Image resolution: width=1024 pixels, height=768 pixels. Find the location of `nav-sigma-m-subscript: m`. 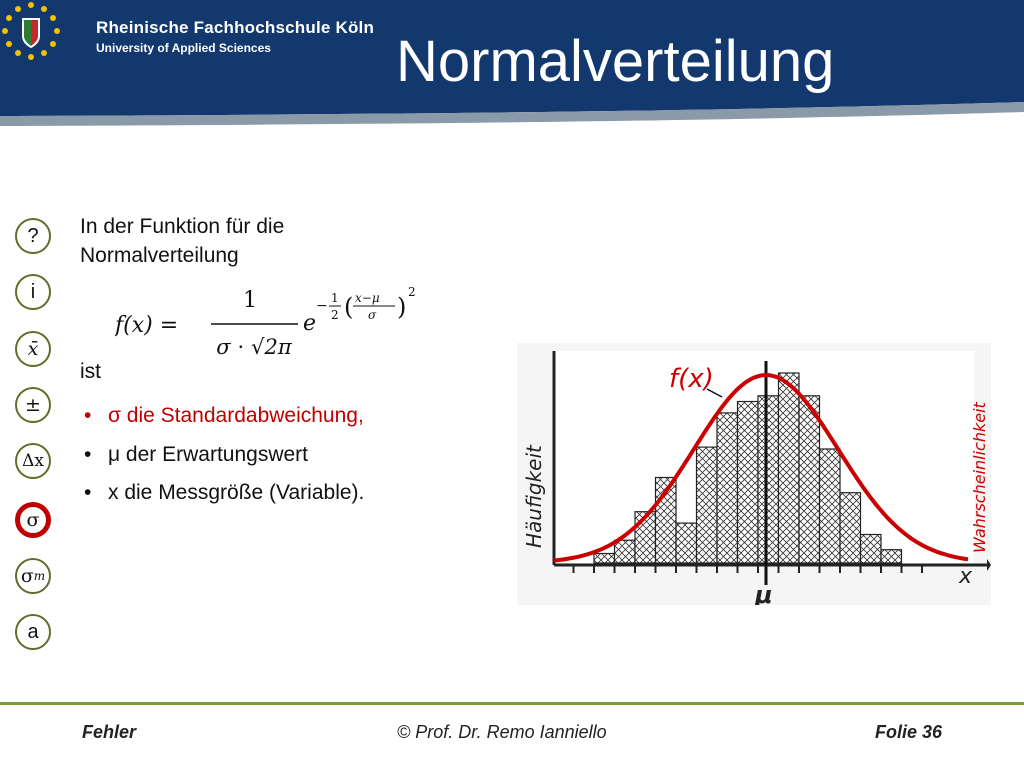

nav-sigma-m-subscript: m is located at coordinates (39, 576).